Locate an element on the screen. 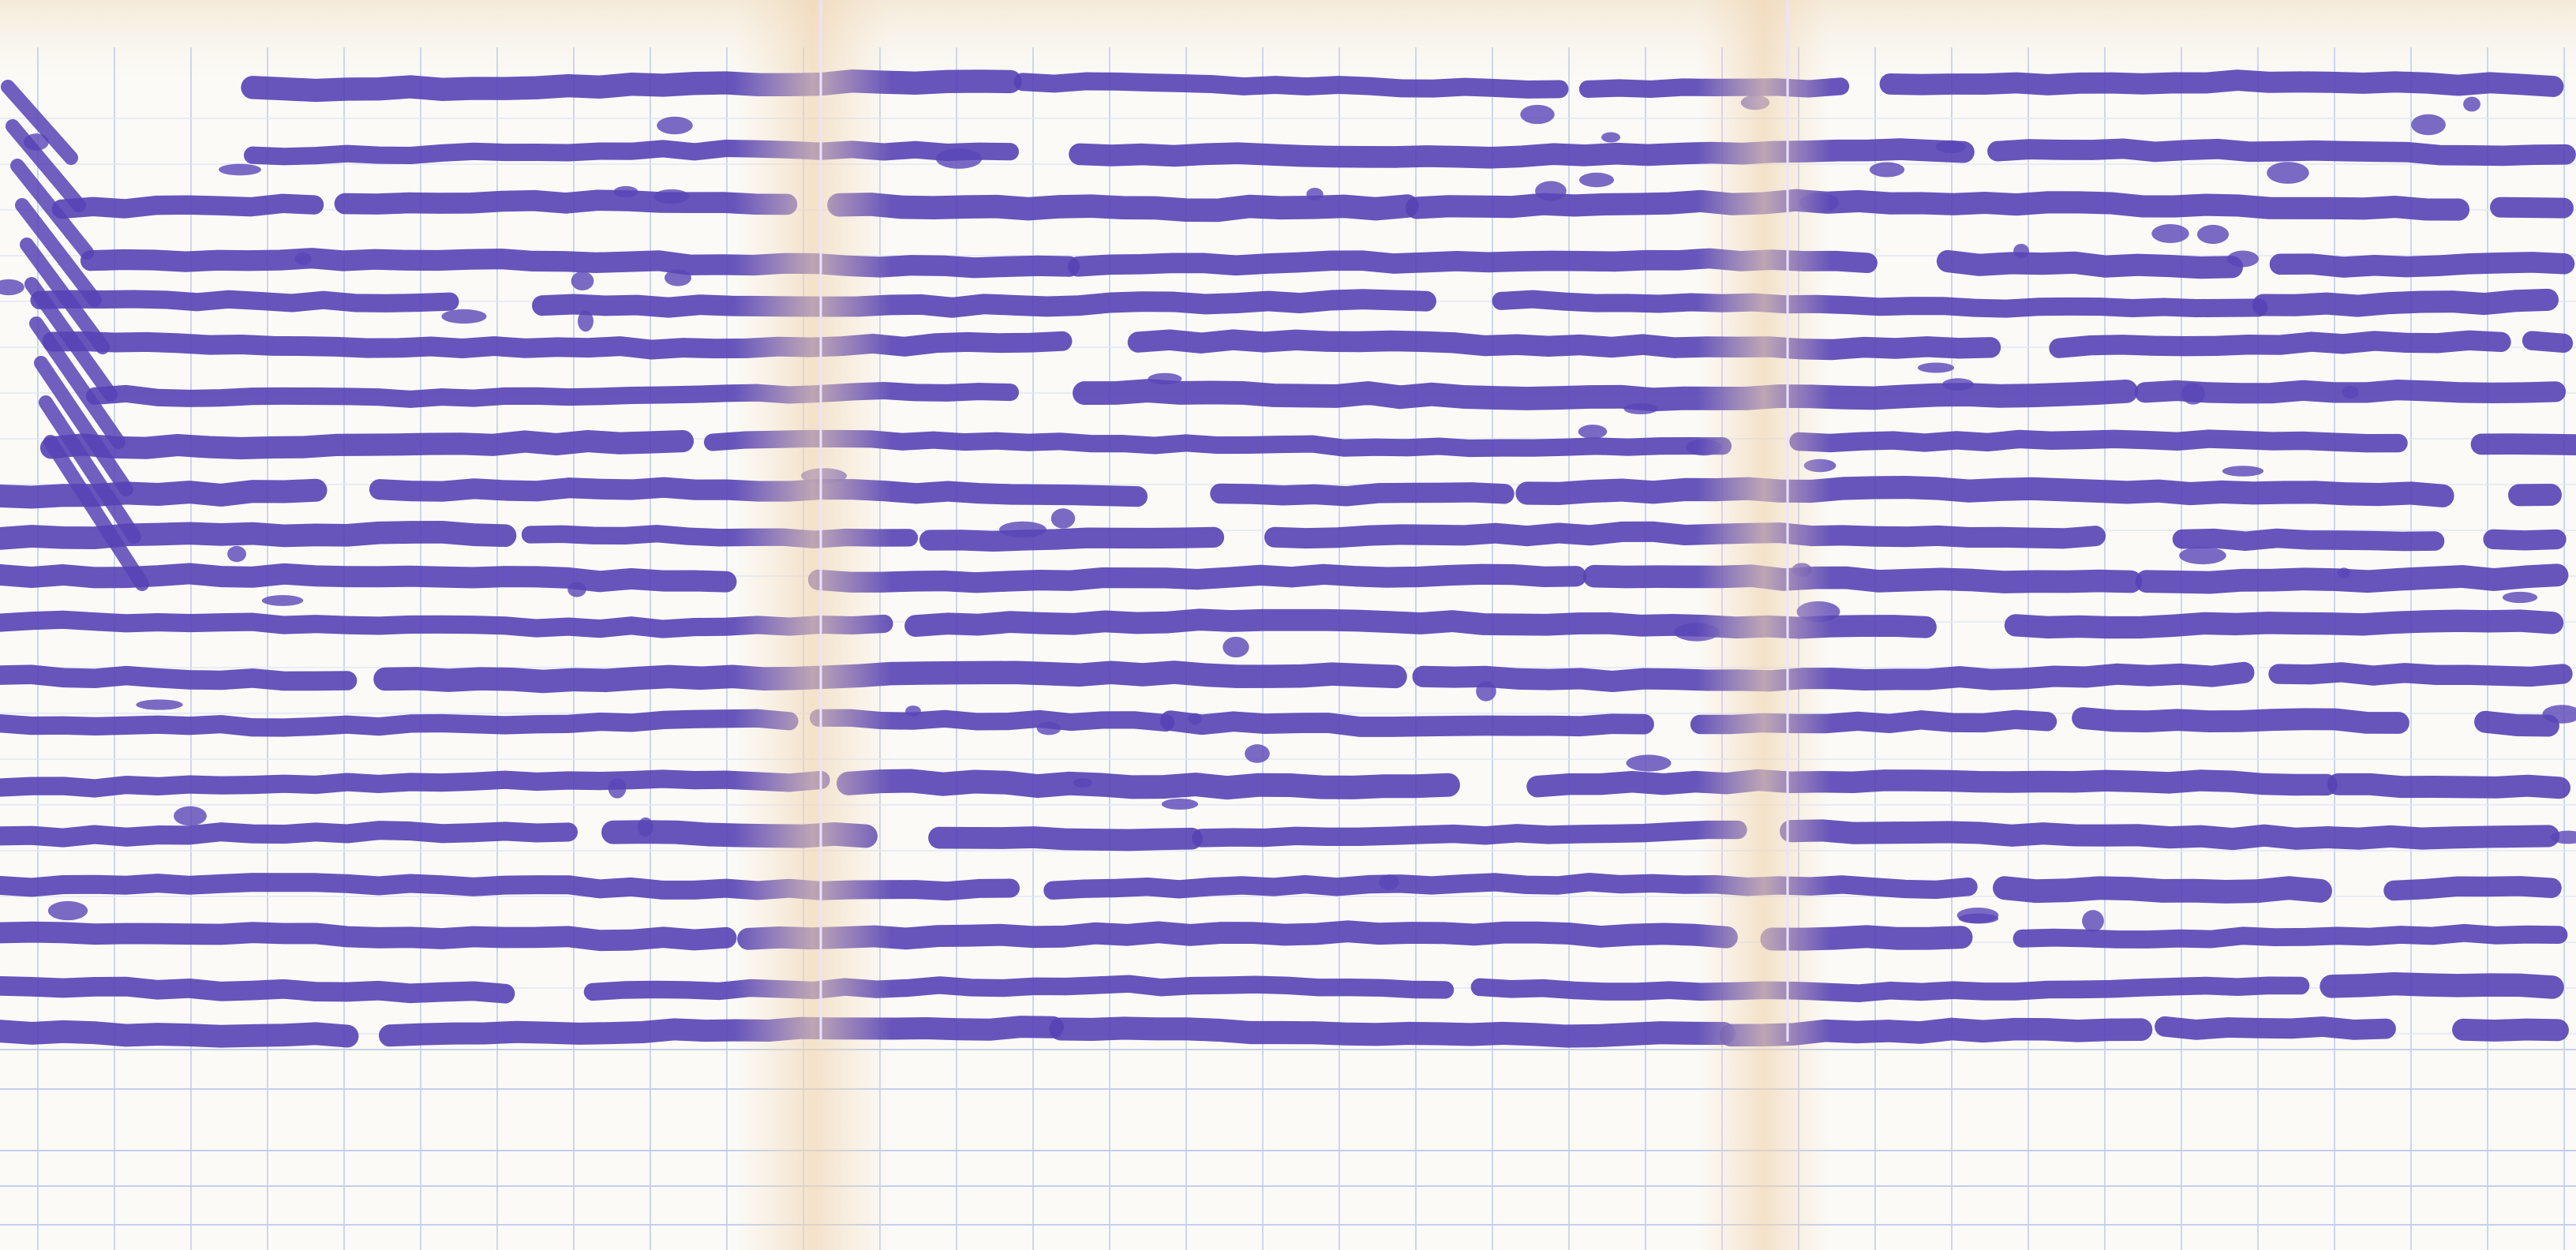 The height and width of the screenshot is (1250, 2576). fold-shade is located at coordinates (1764, 625).